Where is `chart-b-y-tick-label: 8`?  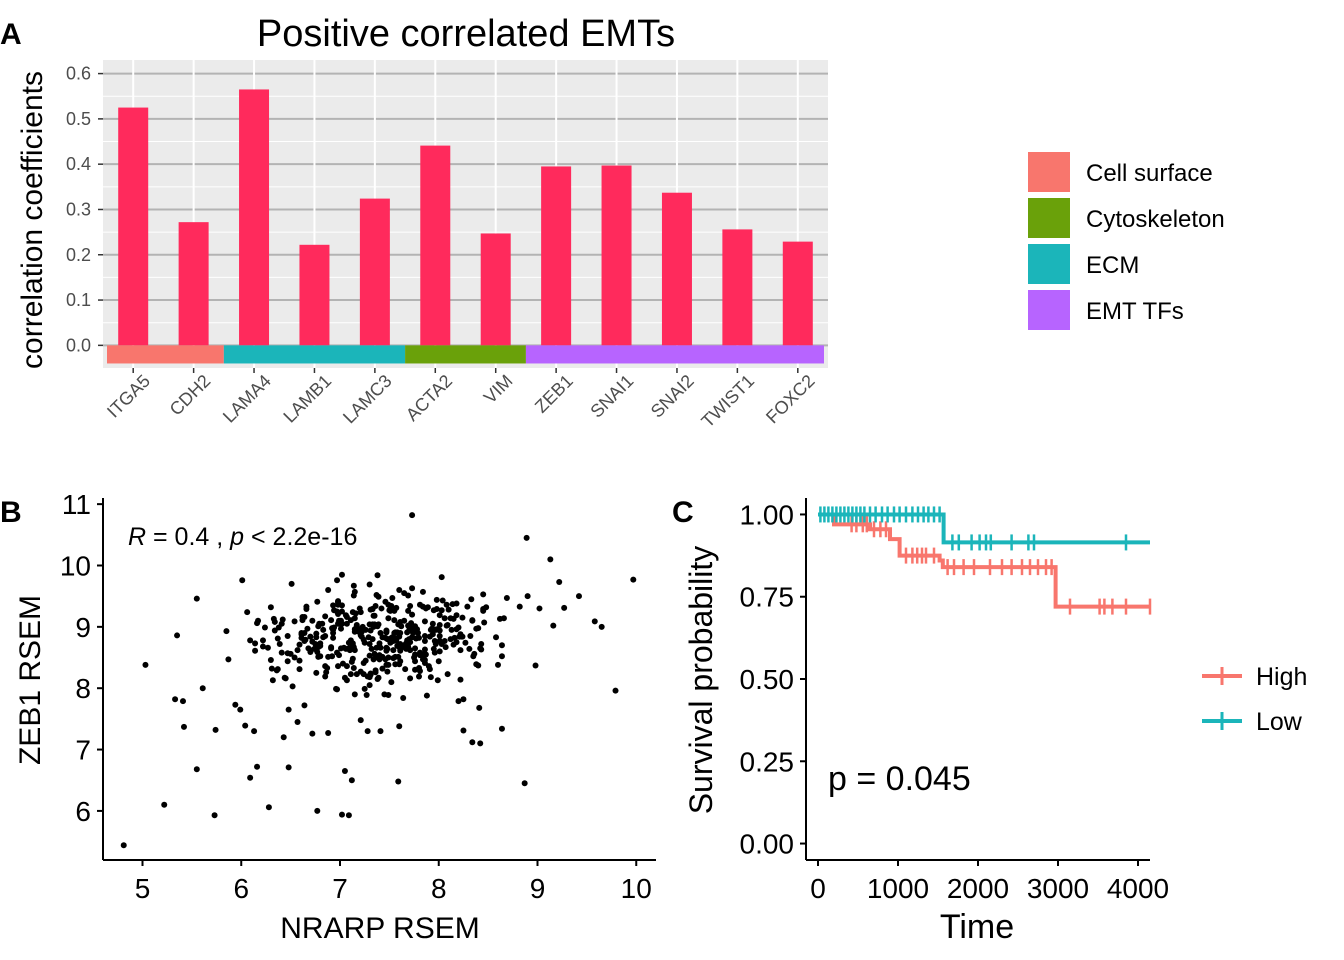
chart-b-y-tick-label: 8 is located at coordinates (83, 688).